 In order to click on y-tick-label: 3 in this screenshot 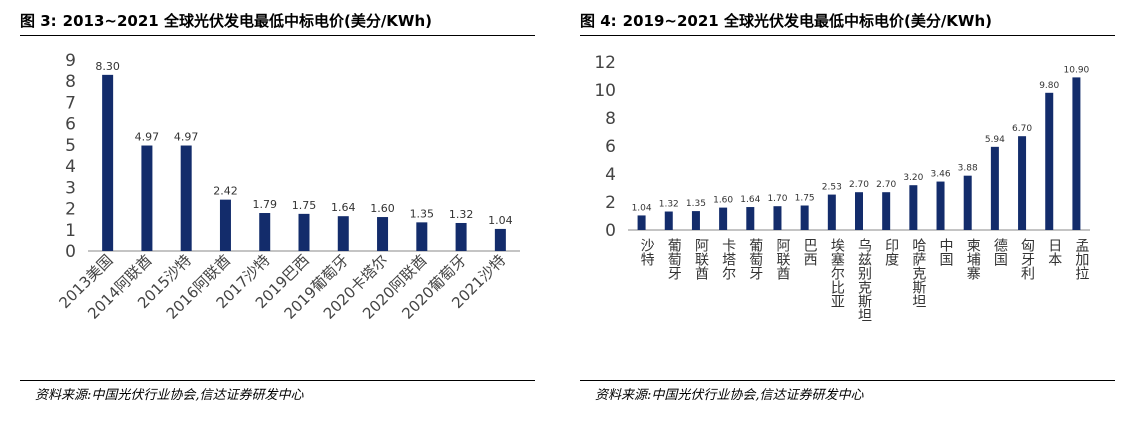, I will do `click(70, 188)`.